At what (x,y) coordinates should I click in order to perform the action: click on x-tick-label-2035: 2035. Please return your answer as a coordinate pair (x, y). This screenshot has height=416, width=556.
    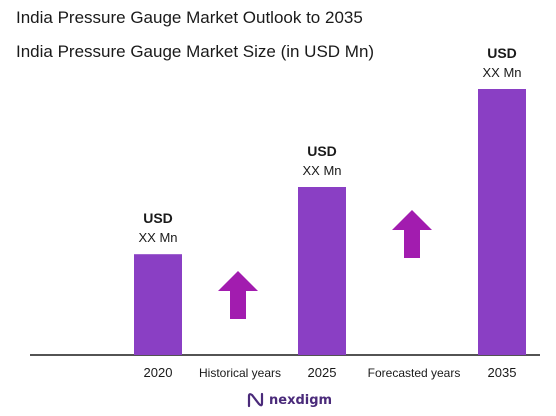
    Looking at the image, I should click on (502, 372).